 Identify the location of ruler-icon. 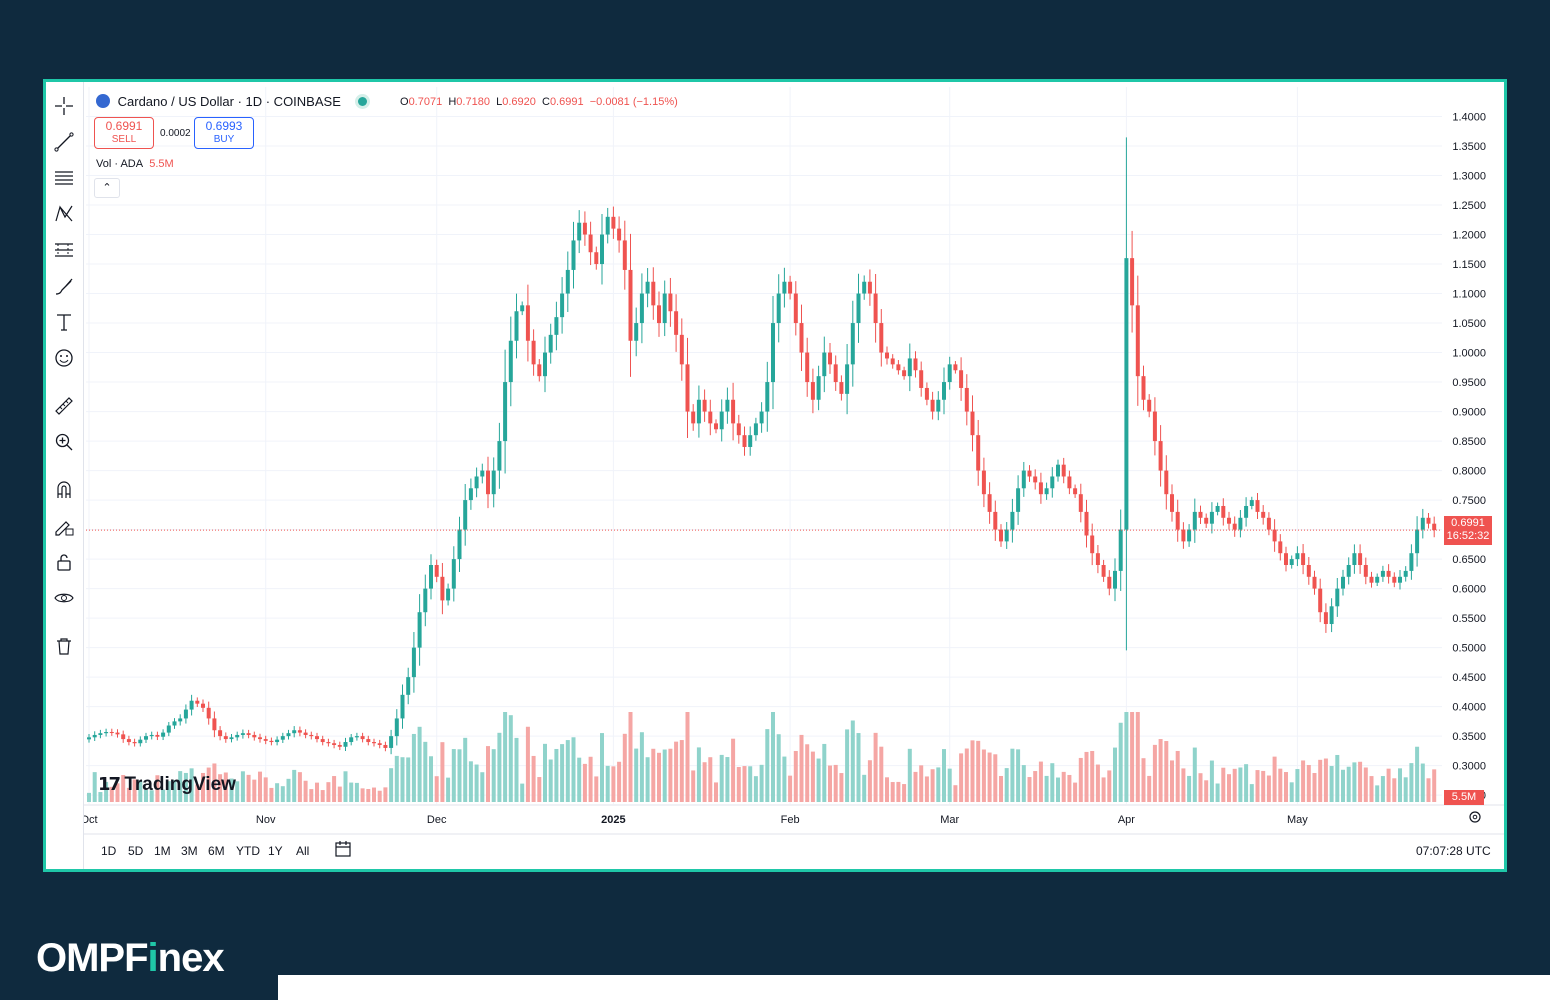
(64, 406).